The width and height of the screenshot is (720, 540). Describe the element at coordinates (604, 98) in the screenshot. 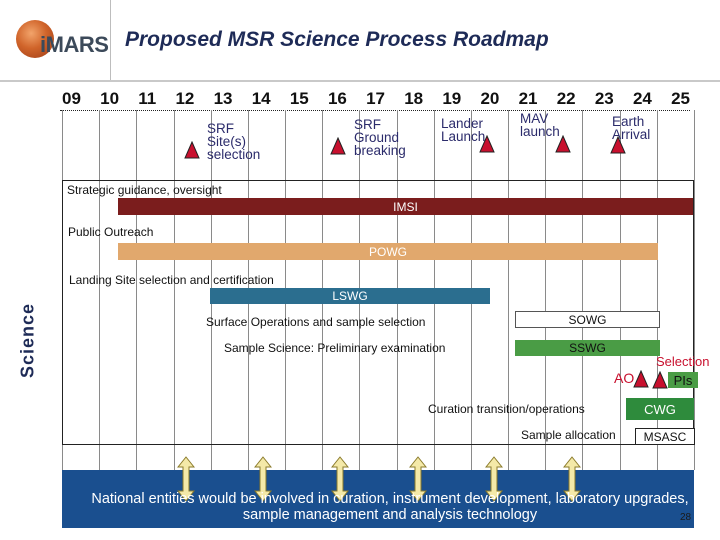

I see `year-label: 23` at that location.